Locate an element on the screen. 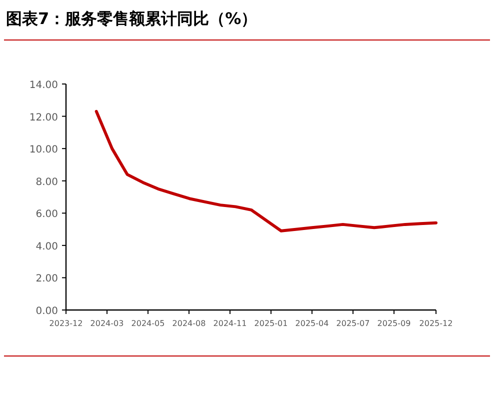  y-tick-label: 0.00 is located at coordinates (47, 311).